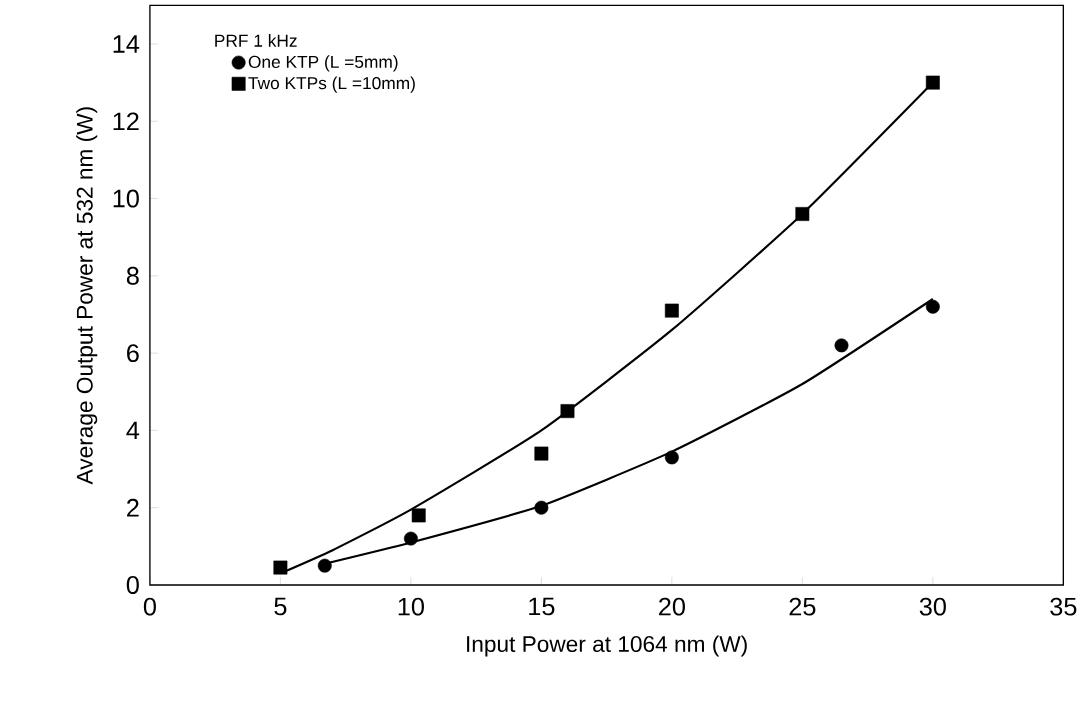 The width and height of the screenshot is (1092, 710). I want to click on x-tick-label: 0, so click(149, 606).